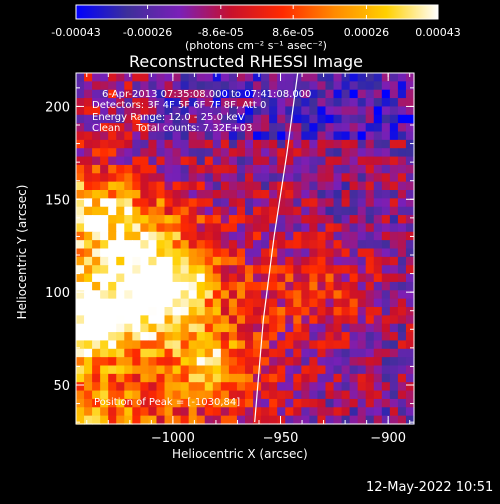 The image size is (500, 504). What do you see at coordinates (221, 32) in the screenshot?
I see `colorbar-tick-label: -8.6e-05` at bounding box center [221, 32].